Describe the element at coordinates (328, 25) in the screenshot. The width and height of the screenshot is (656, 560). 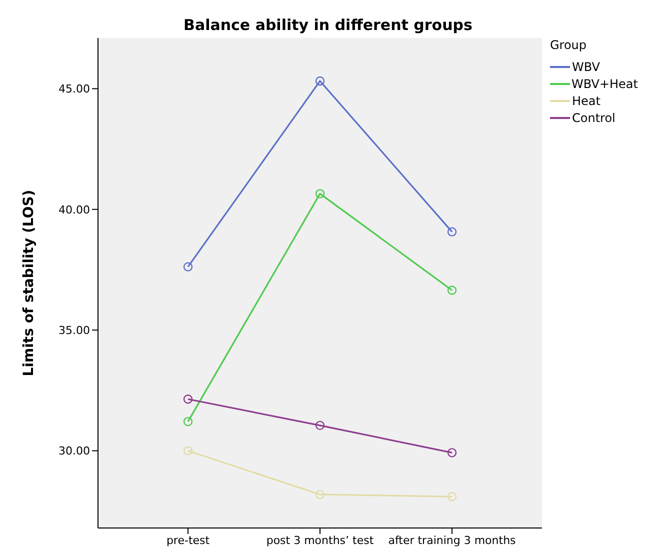
I see `chart-title: Balance ability in different groups` at that location.